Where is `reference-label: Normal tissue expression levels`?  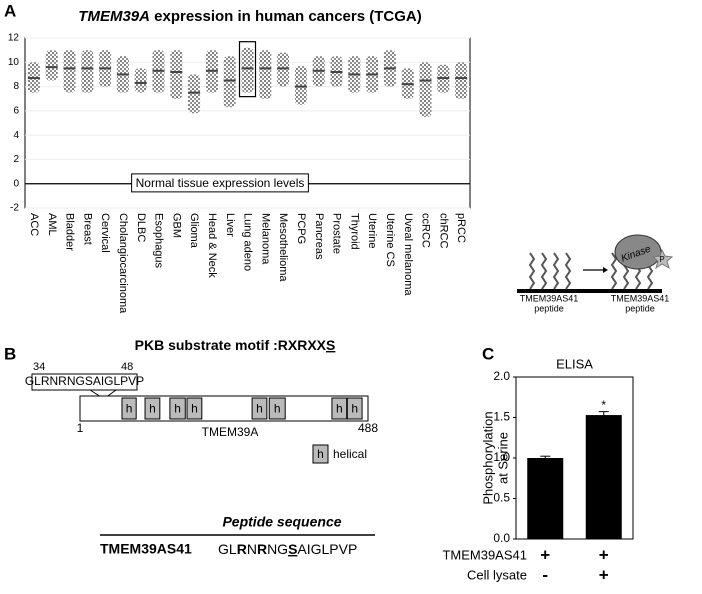 reference-label: Normal tissue expression levels is located at coordinates (220, 183).